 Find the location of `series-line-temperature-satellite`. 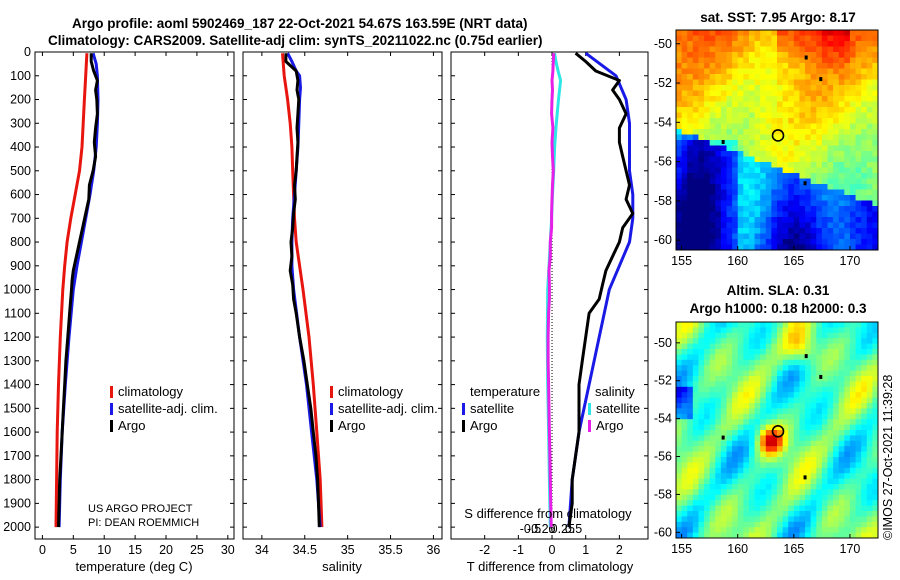

series-line-temperature-satellite is located at coordinates (601, 290).